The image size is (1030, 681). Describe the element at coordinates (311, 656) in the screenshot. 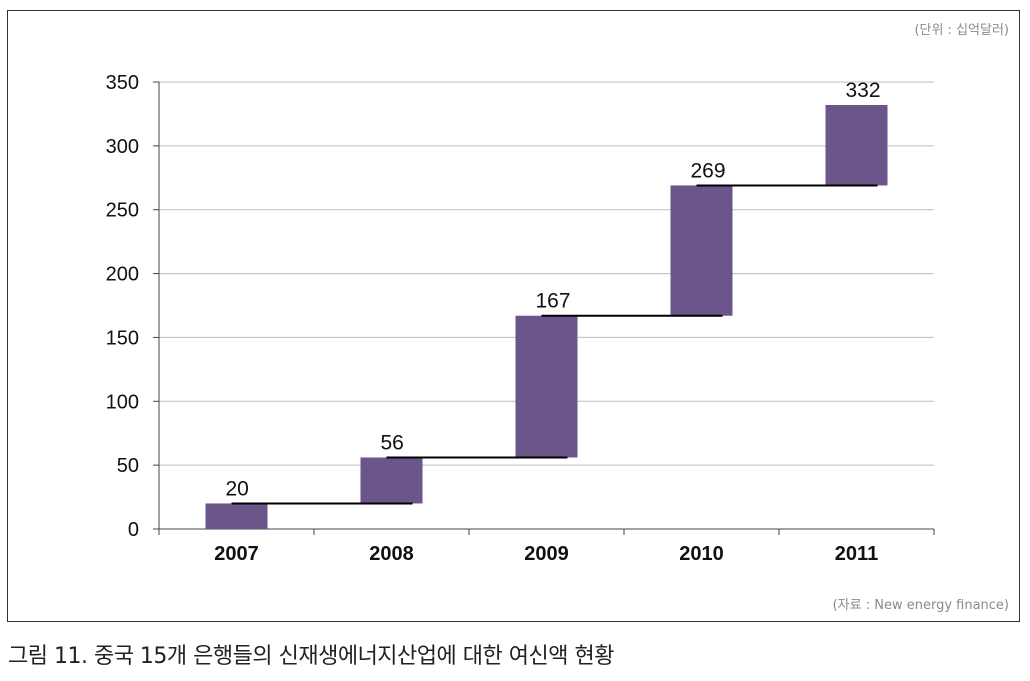

I see `figure-caption: 그림 11. 중국 15개 은행들의 신재생에너지산업에 대한 여신액 현황` at that location.